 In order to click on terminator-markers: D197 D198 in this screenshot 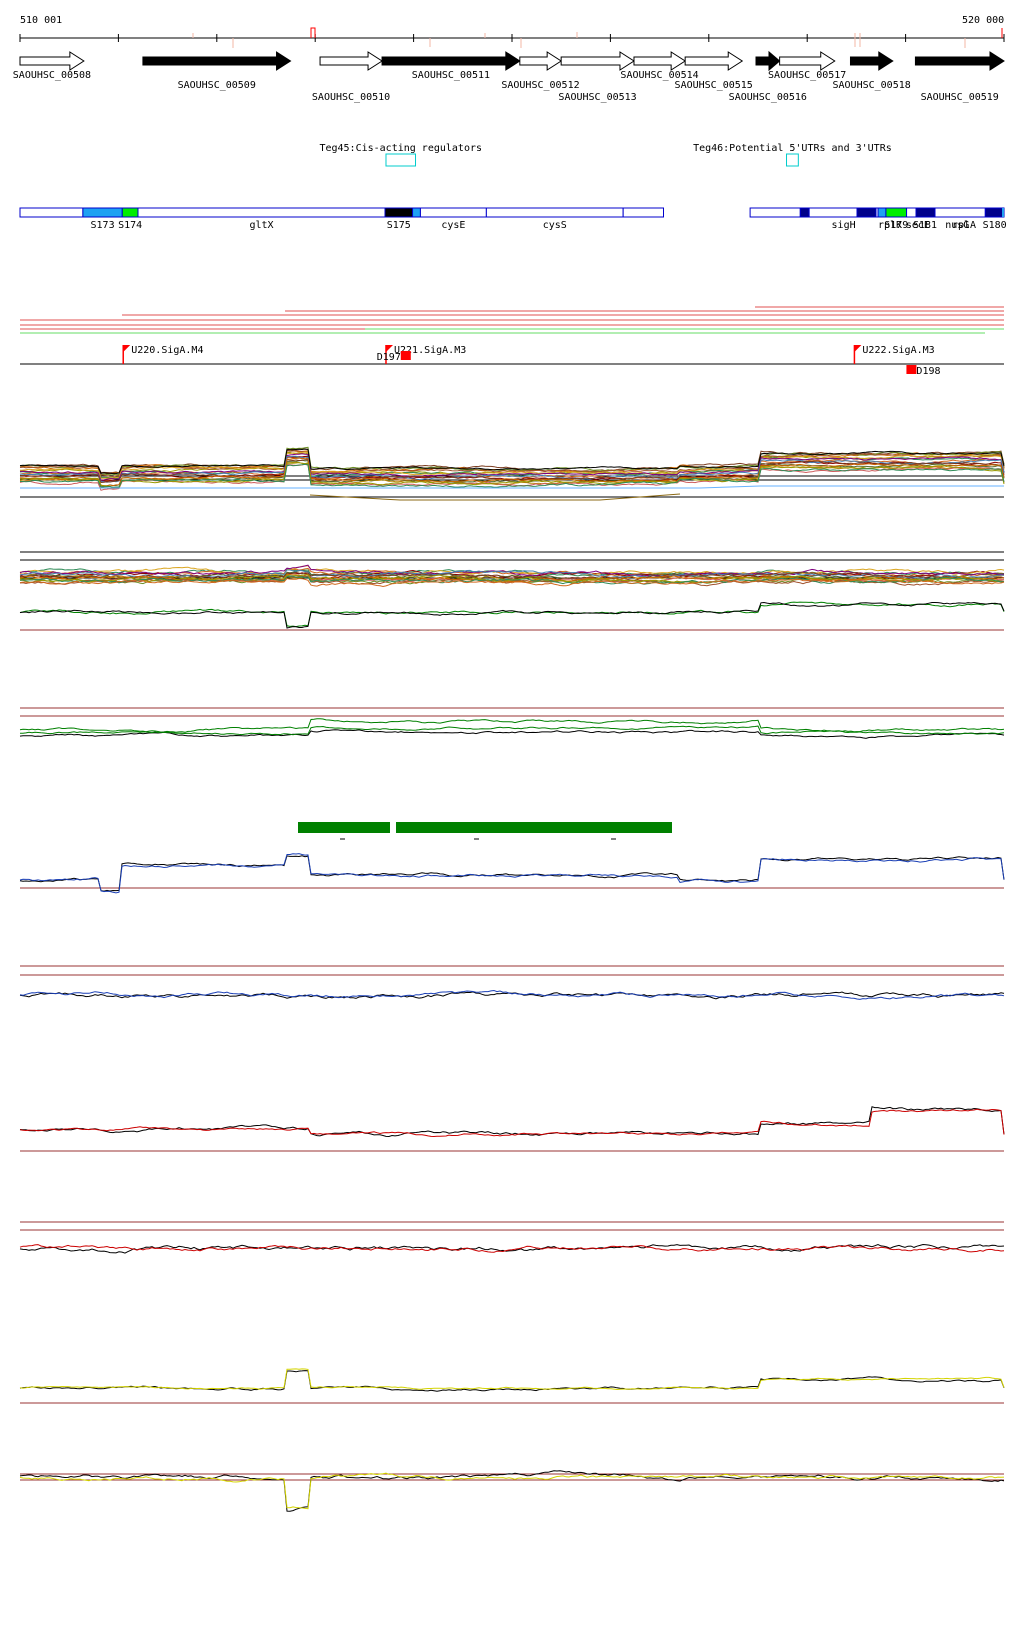, I will do `click(659, 364)`.